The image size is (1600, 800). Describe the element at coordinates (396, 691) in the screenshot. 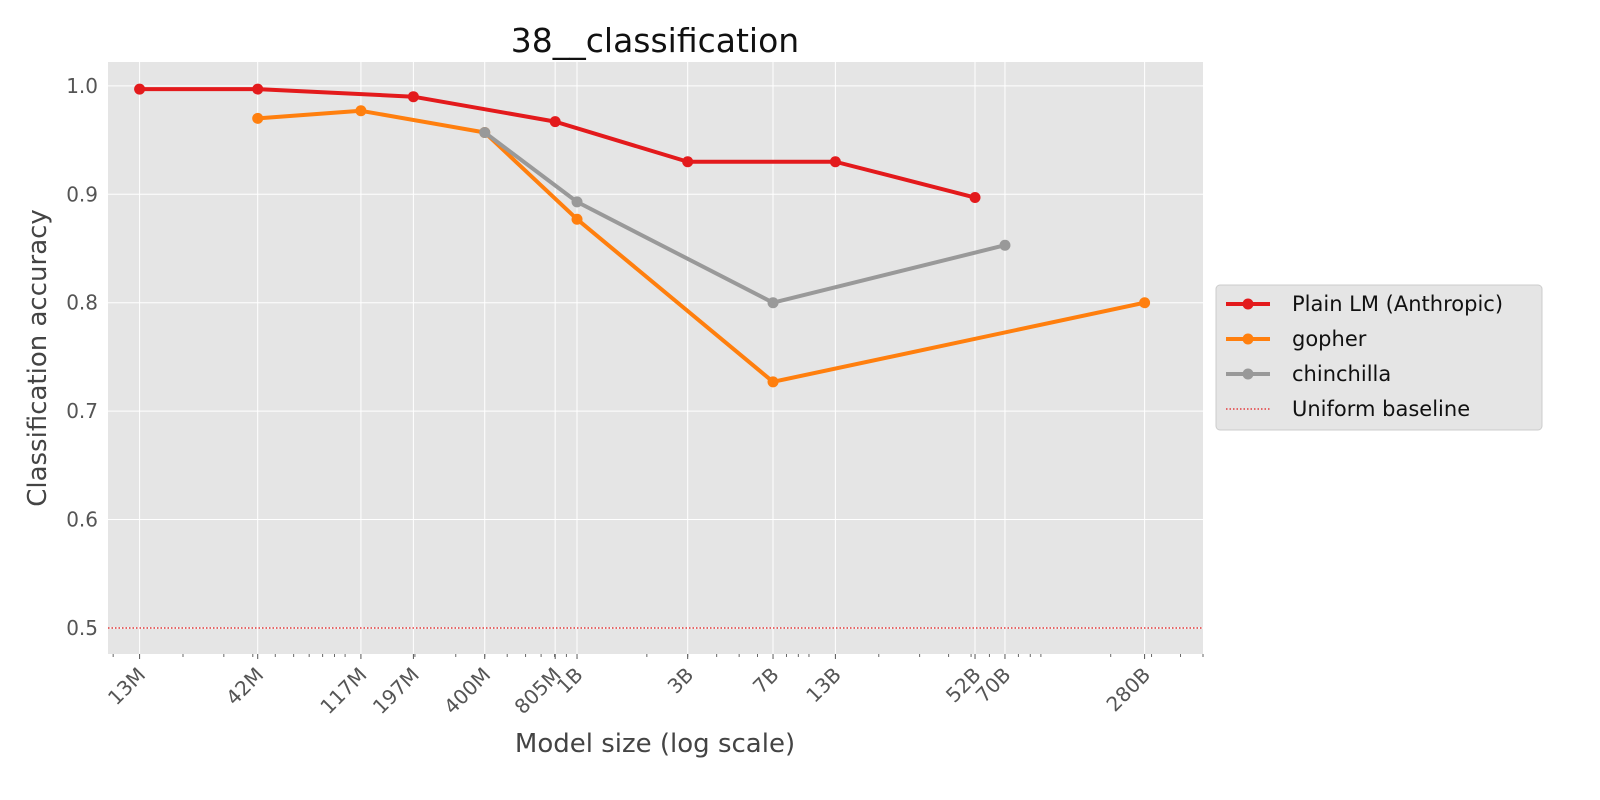

I see `x-tick-label: 197M` at that location.